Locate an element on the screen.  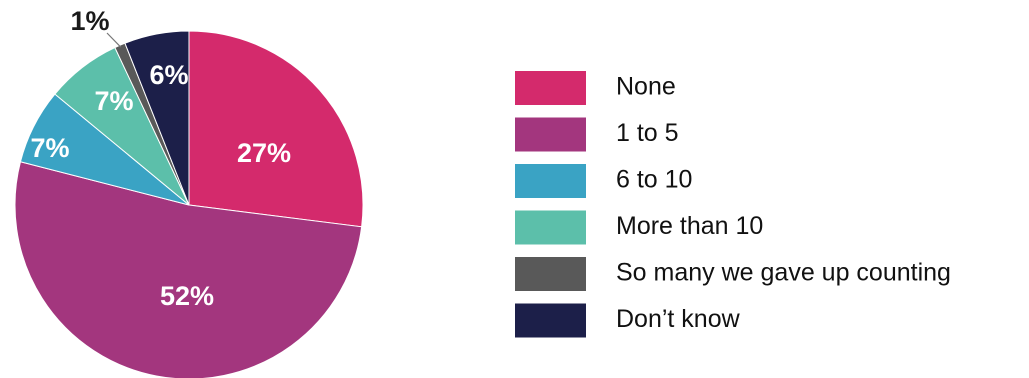
slice-label-4: 7% is located at coordinates (113, 101).